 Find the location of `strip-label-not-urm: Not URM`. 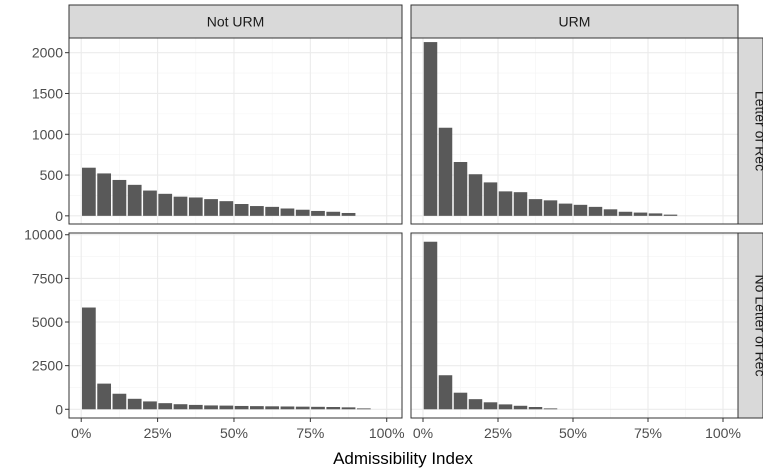

strip-label-not-urm: Not URM is located at coordinates (236, 22).